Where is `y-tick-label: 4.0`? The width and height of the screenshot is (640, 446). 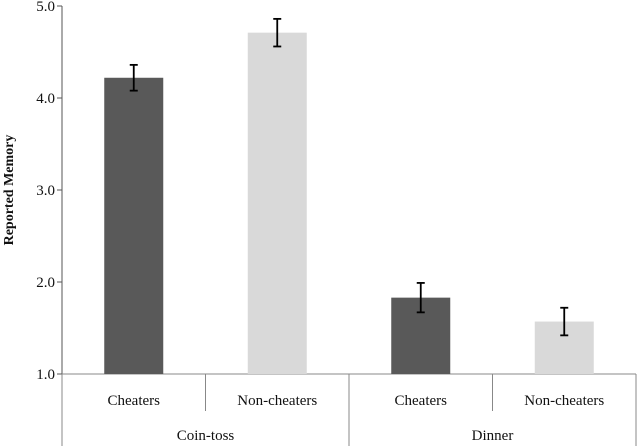 y-tick-label: 4.0 is located at coordinates (45, 99).